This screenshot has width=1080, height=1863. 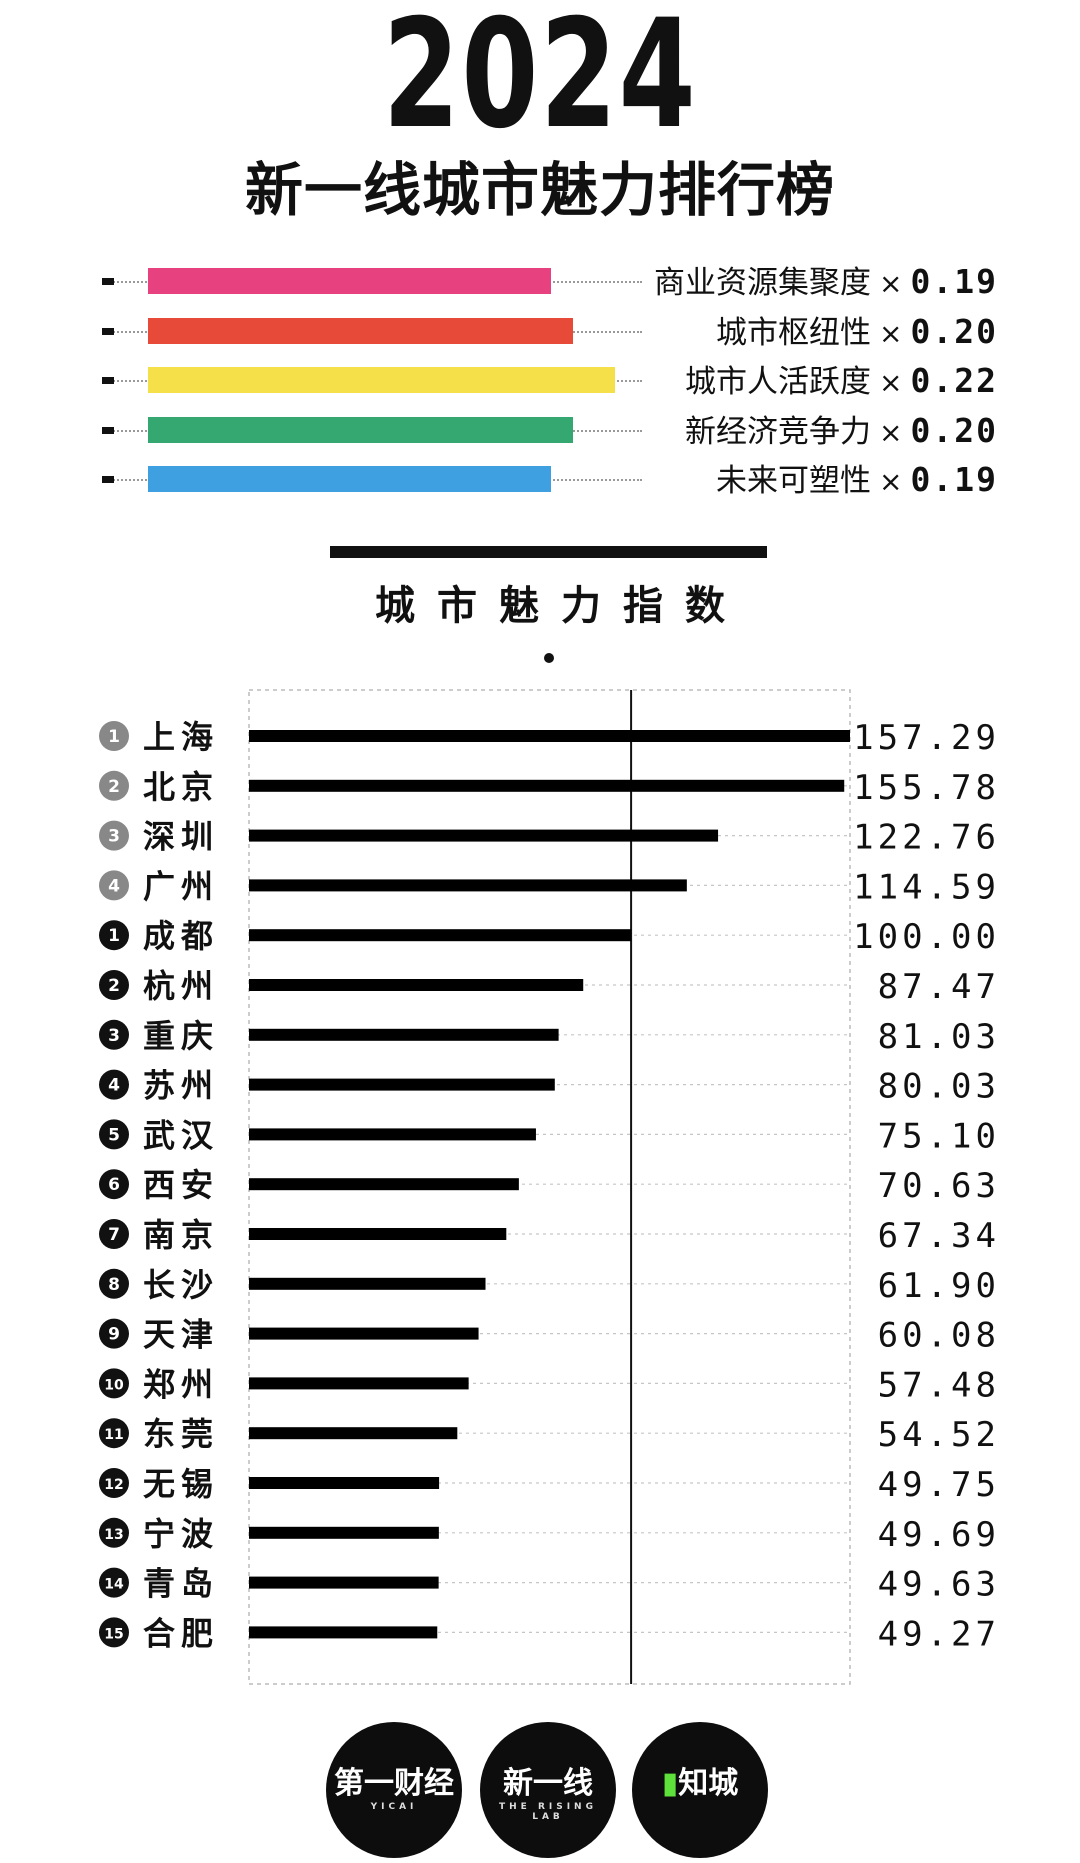 I want to click on city-label: 无锡, so click(x=181, y=1484).